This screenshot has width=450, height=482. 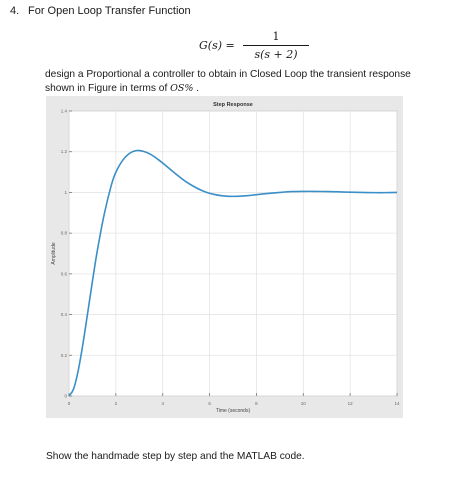 I want to click on formula-lhs: G(s) =, so click(x=217, y=45).